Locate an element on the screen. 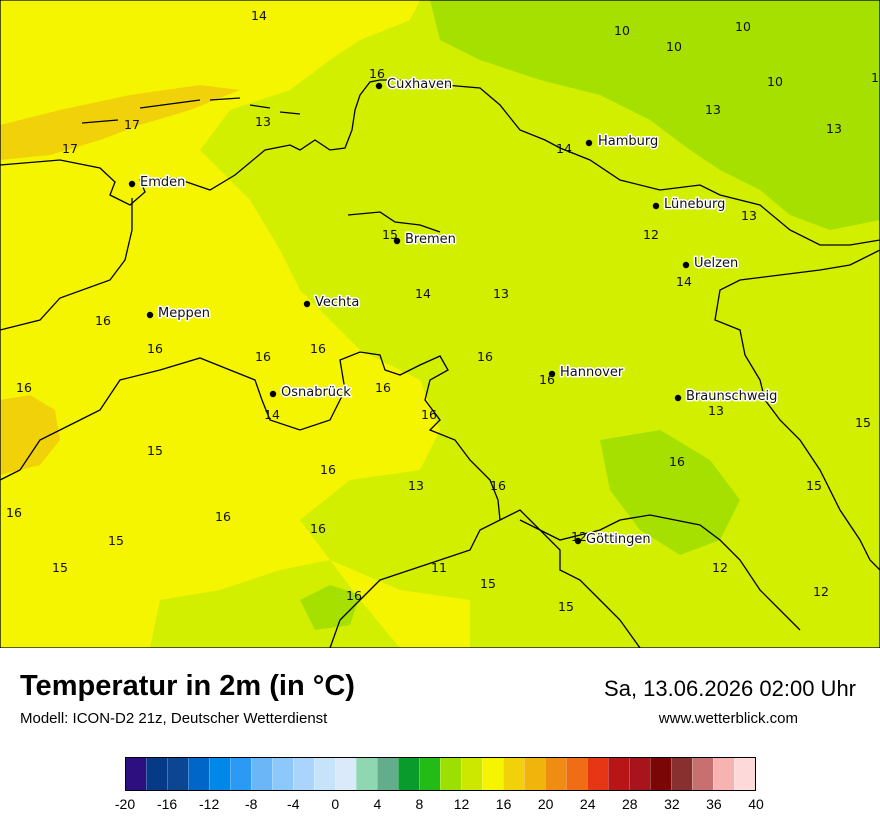 The width and height of the screenshot is (880, 830). temp-value: 11 is located at coordinates (875, 77).